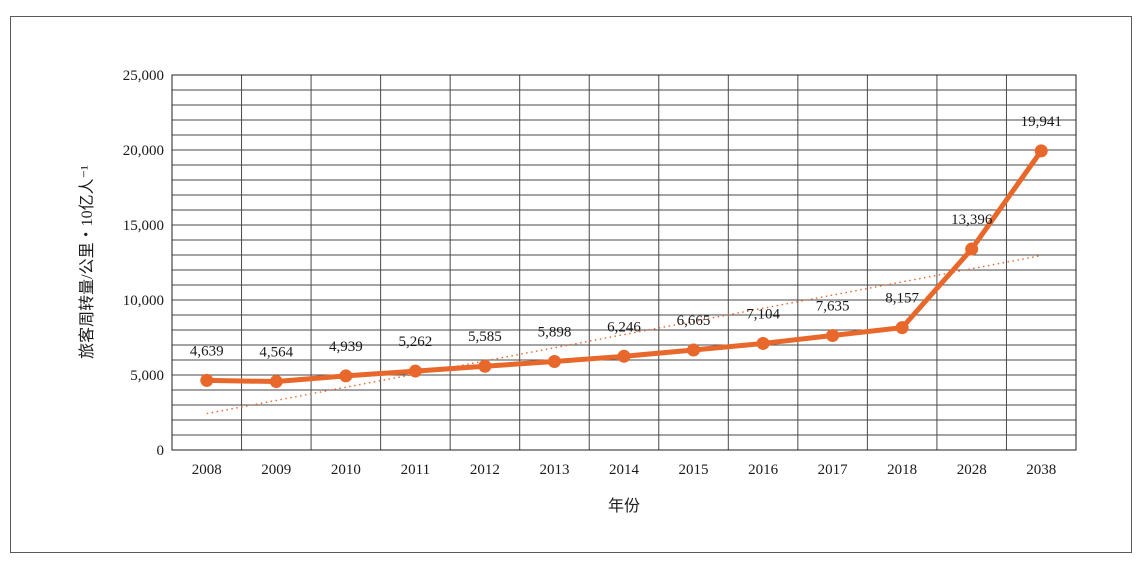 Image resolution: width=1143 pixels, height=568 pixels. What do you see at coordinates (1041, 470) in the screenshot?
I see `x-tick-label: 2038` at bounding box center [1041, 470].